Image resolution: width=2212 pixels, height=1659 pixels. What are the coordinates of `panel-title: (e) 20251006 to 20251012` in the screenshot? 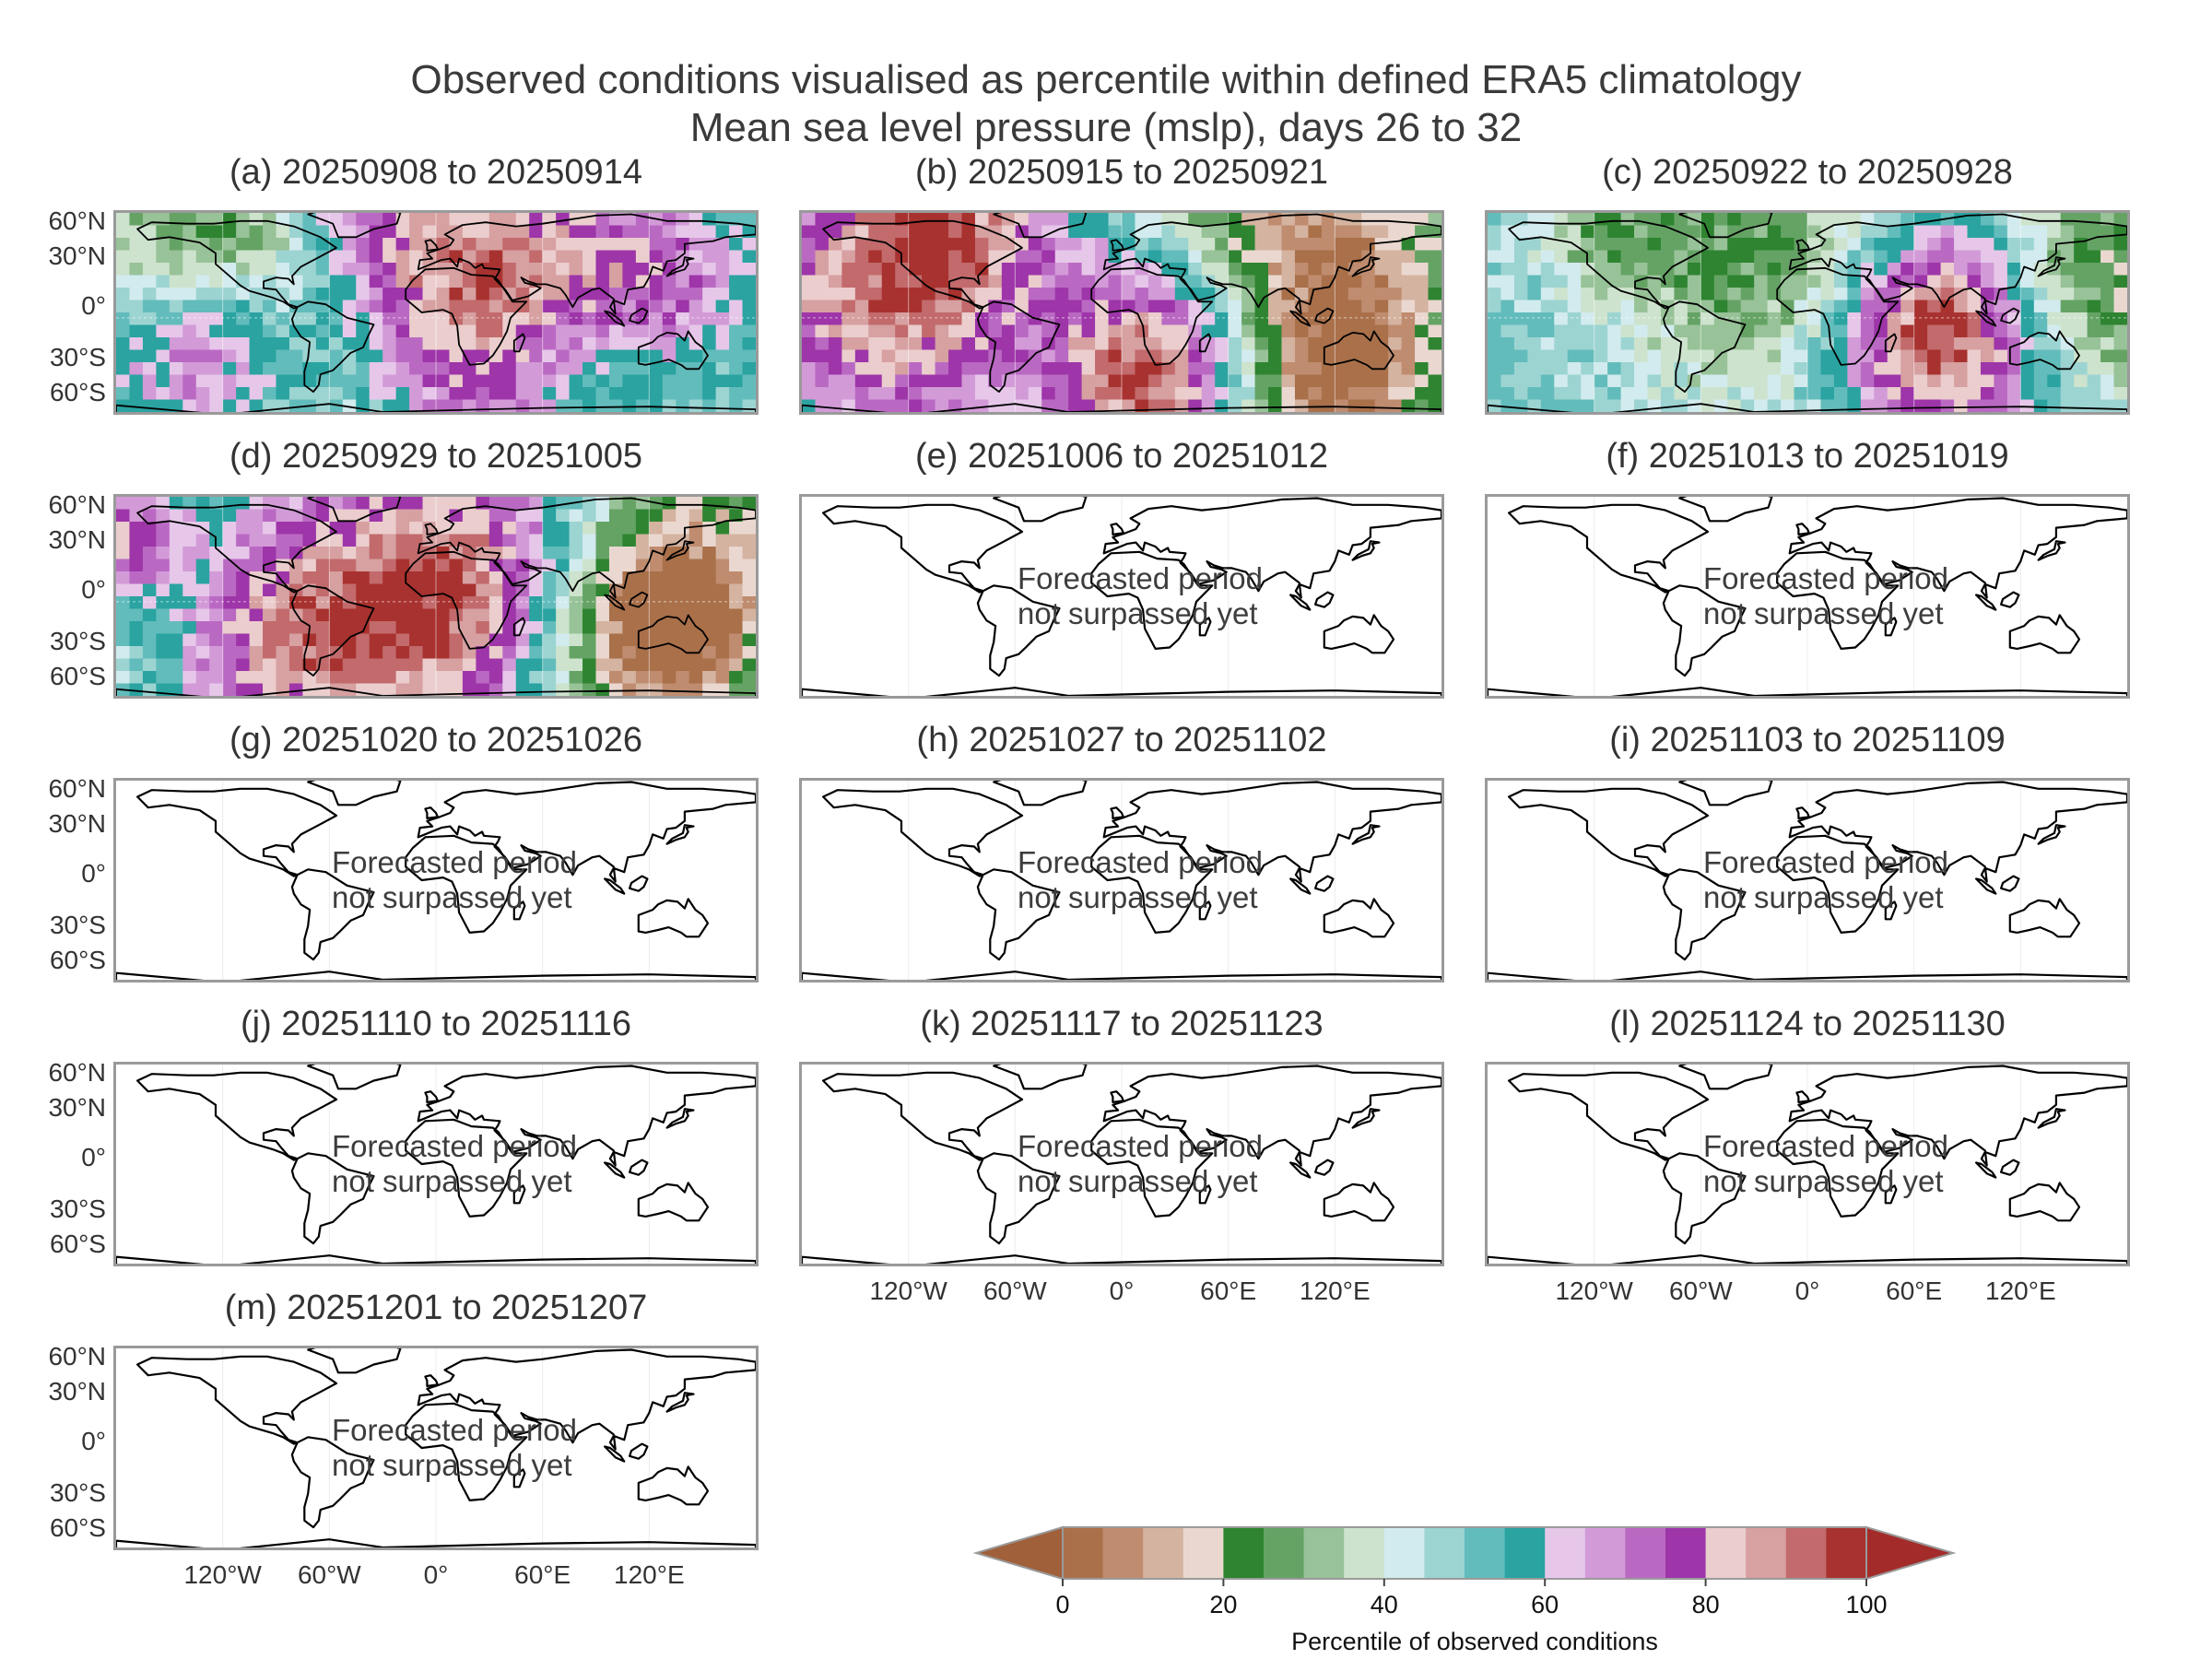 It's located at (1121, 456).